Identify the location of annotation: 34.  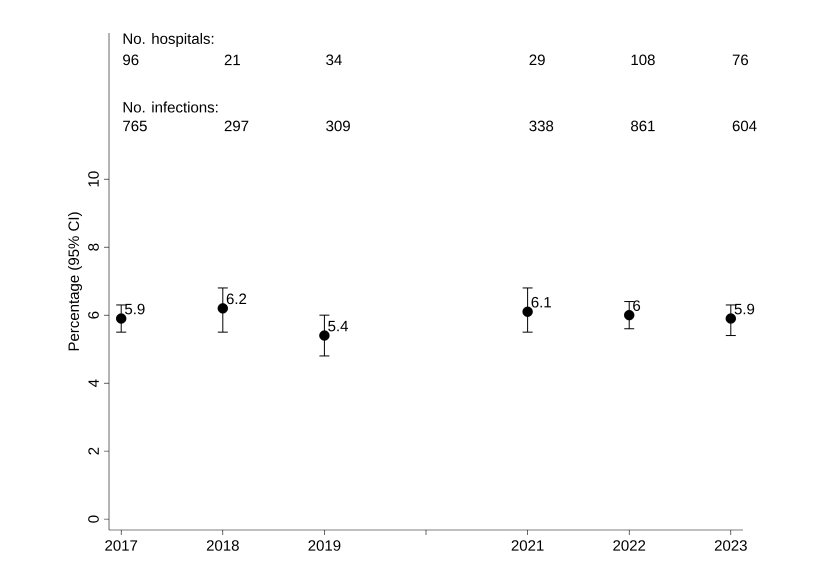
(334, 60).